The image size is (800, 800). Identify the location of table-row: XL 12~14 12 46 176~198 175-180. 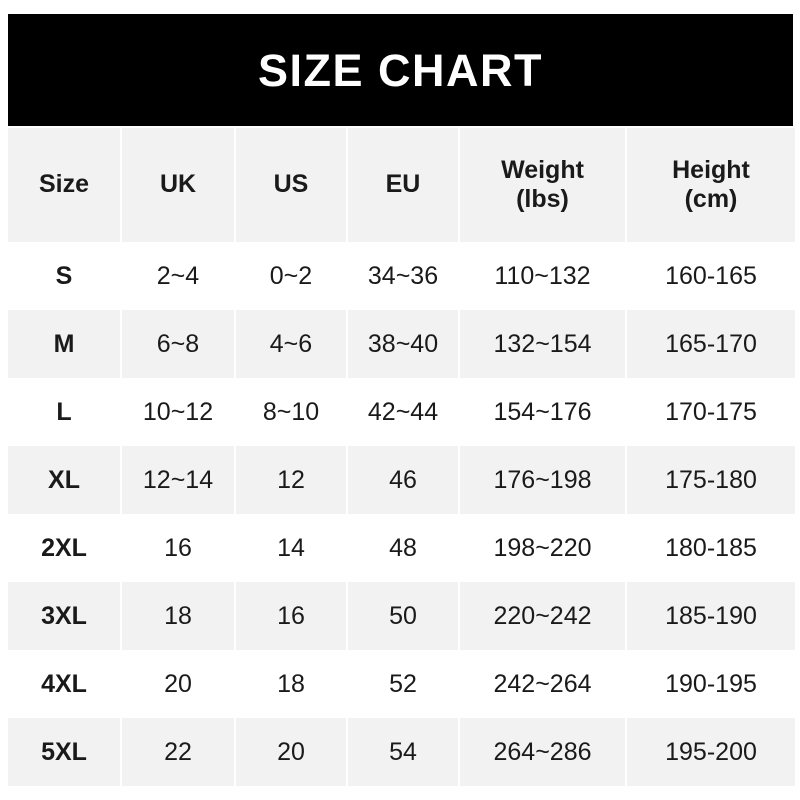
(401, 480).